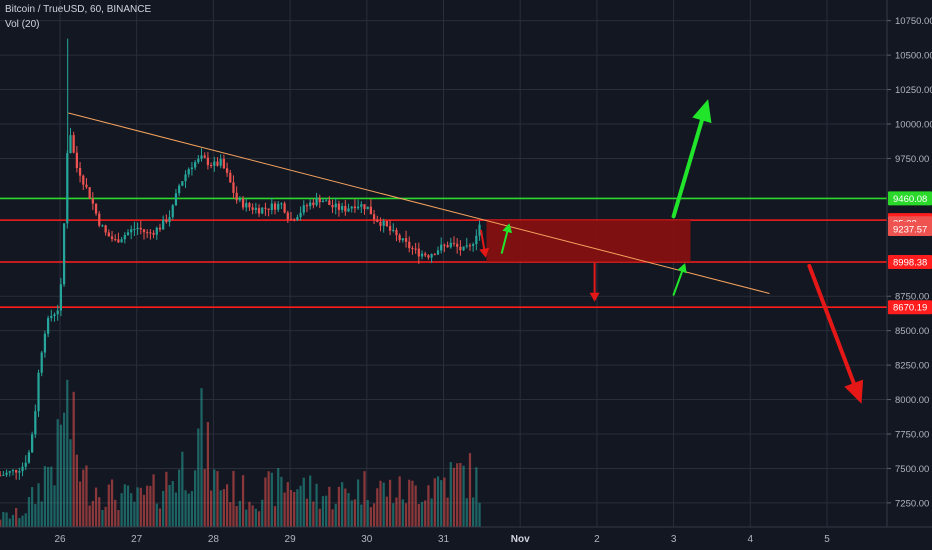 The height and width of the screenshot is (550, 932). What do you see at coordinates (22, 24) in the screenshot?
I see `volume-indicator-label: Vol (20)` at bounding box center [22, 24].